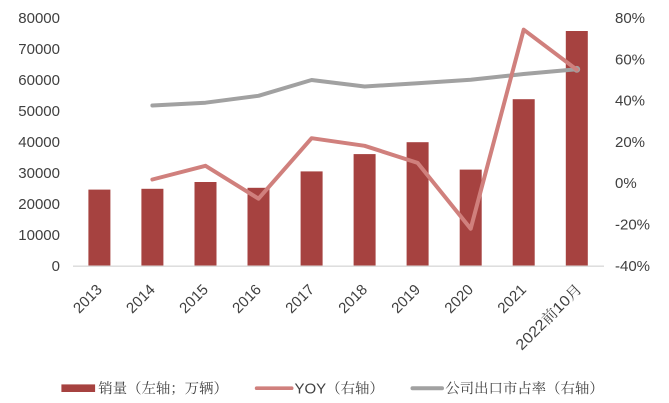 The width and height of the screenshot is (669, 403). Describe the element at coordinates (630, 142) in the screenshot. I see `svg-text: 20%` at that location.